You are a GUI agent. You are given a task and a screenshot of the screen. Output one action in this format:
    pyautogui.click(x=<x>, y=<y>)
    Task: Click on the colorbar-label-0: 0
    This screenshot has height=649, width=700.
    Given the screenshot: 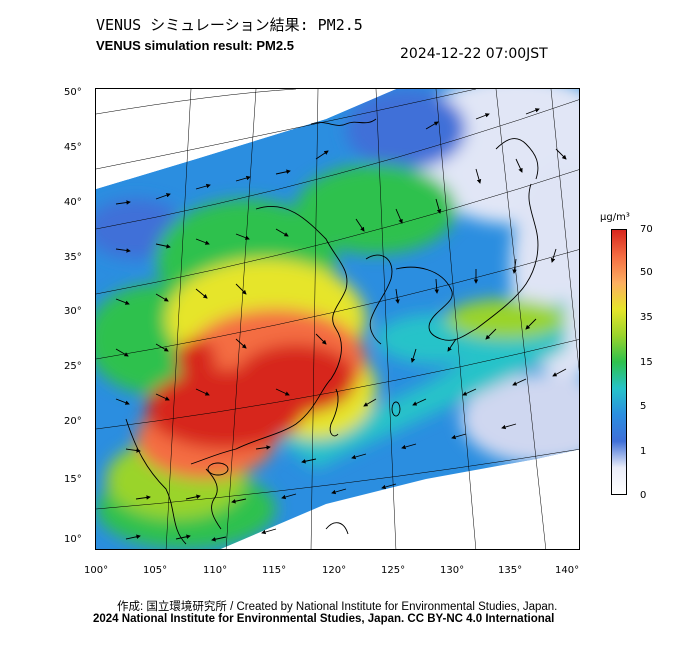 What is the action you would take?
    pyautogui.click(x=643, y=495)
    